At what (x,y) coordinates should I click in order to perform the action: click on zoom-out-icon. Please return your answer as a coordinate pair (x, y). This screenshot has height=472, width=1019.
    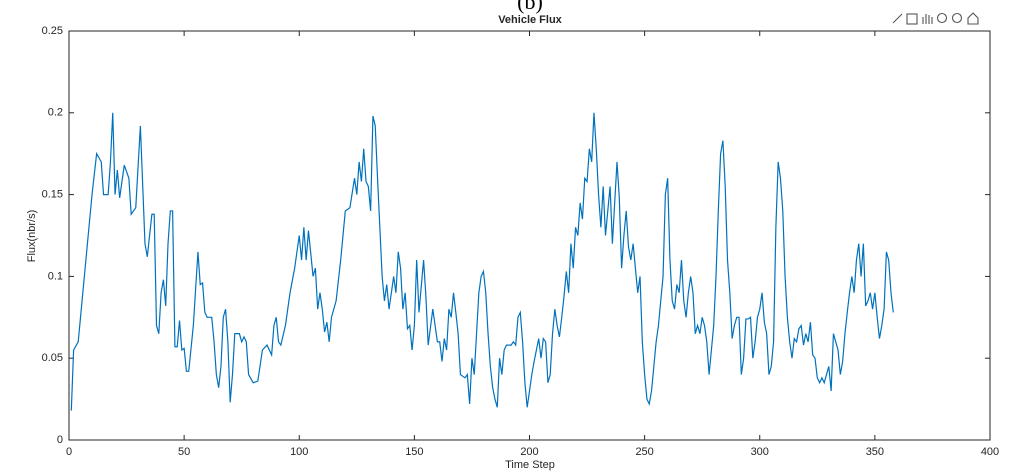
    Looking at the image, I should click on (957, 18).